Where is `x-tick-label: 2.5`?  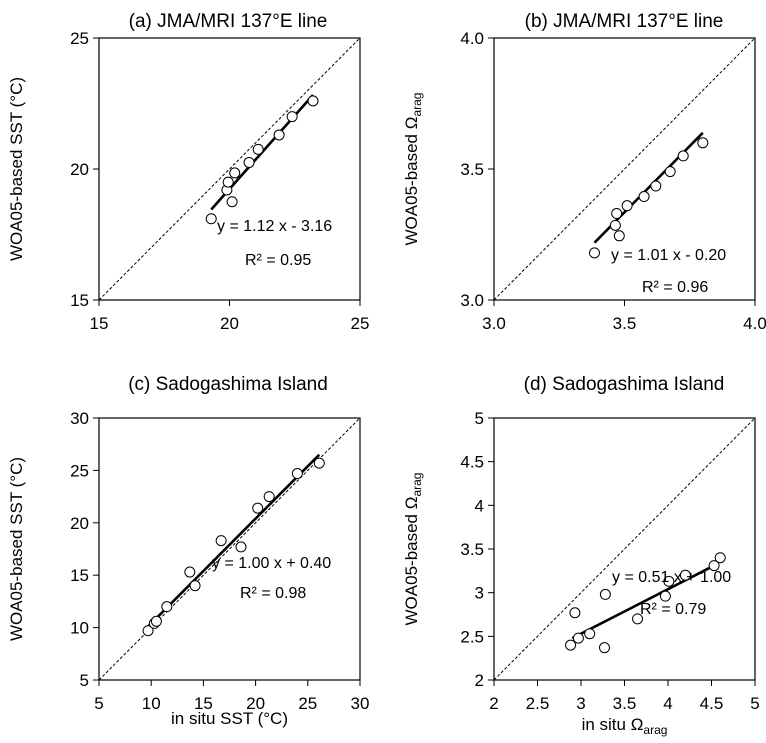
x-tick-label: 2.5 is located at coordinates (538, 703).